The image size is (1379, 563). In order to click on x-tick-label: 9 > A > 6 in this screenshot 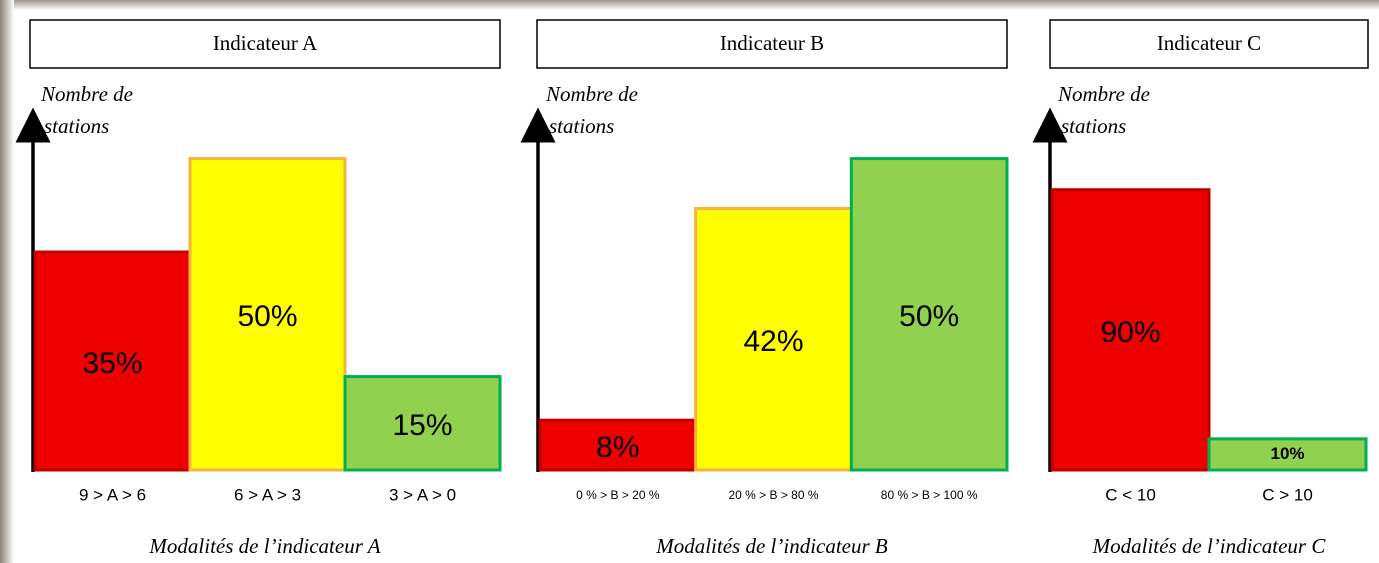, I will do `click(112, 494)`.